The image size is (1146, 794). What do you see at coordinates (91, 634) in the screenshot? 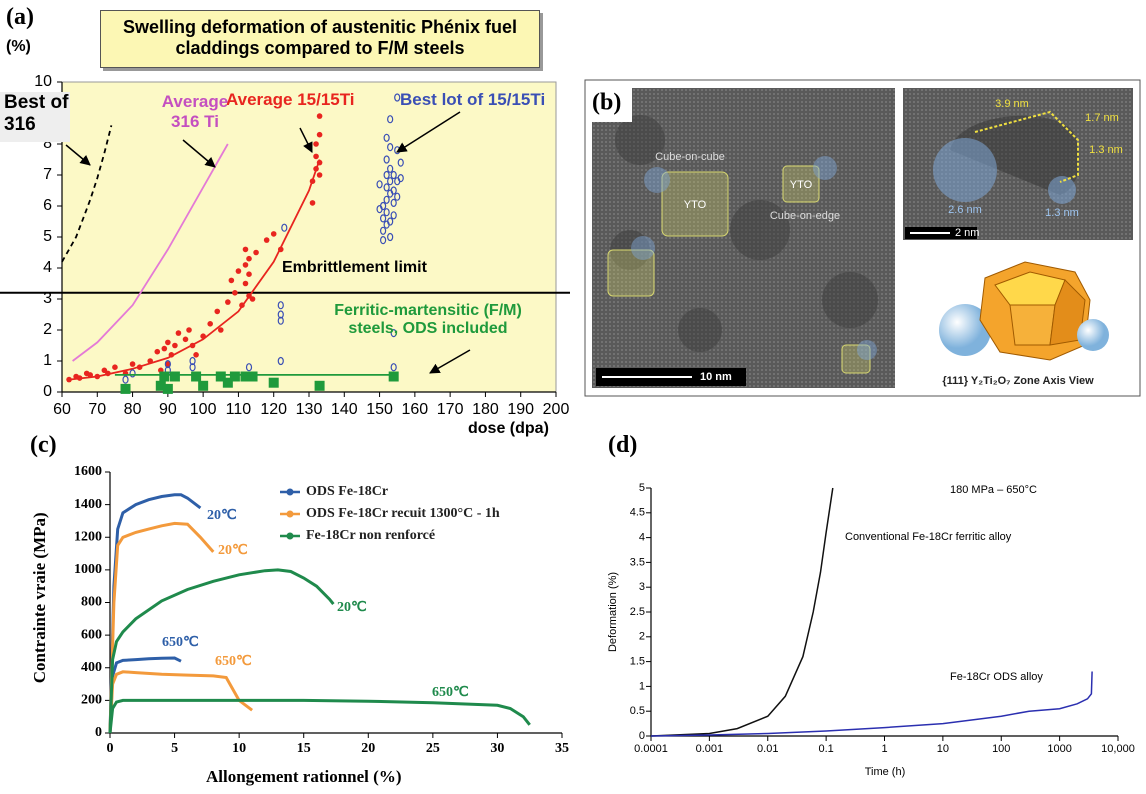
I see `y-tick-label: 600` at bounding box center [91, 634].